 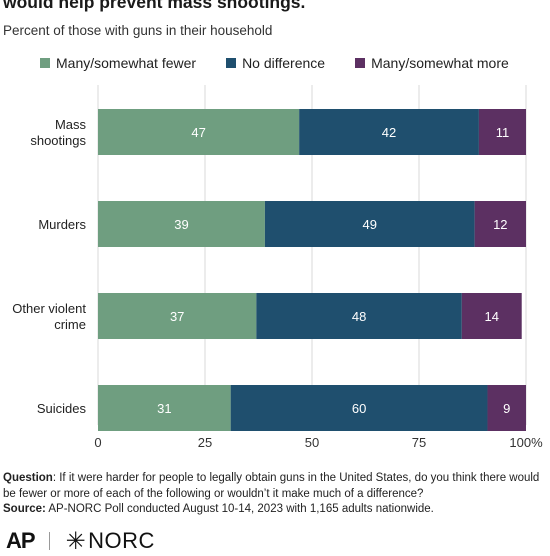 What do you see at coordinates (24, 509) in the screenshot?
I see `source-label: Source:` at bounding box center [24, 509].